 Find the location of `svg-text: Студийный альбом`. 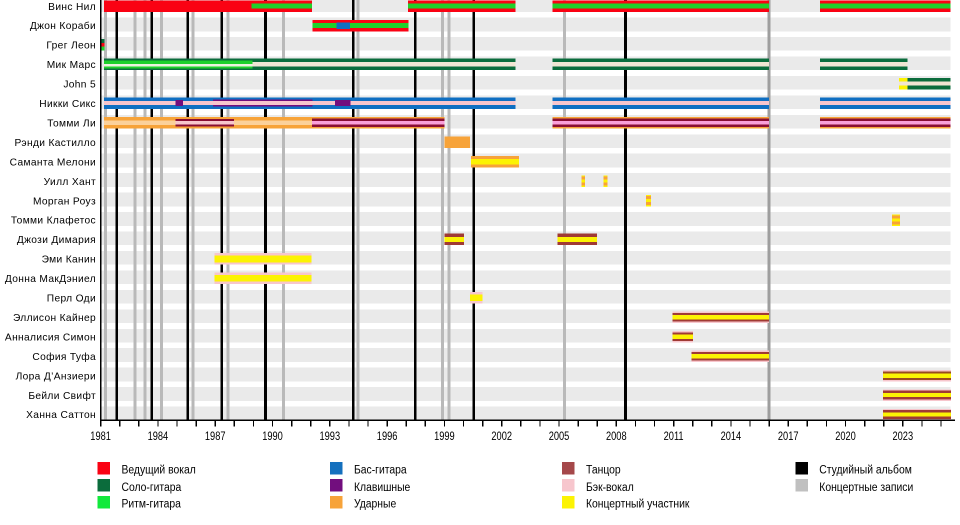

svg-text: Студийный альбом is located at coordinates (865, 470).